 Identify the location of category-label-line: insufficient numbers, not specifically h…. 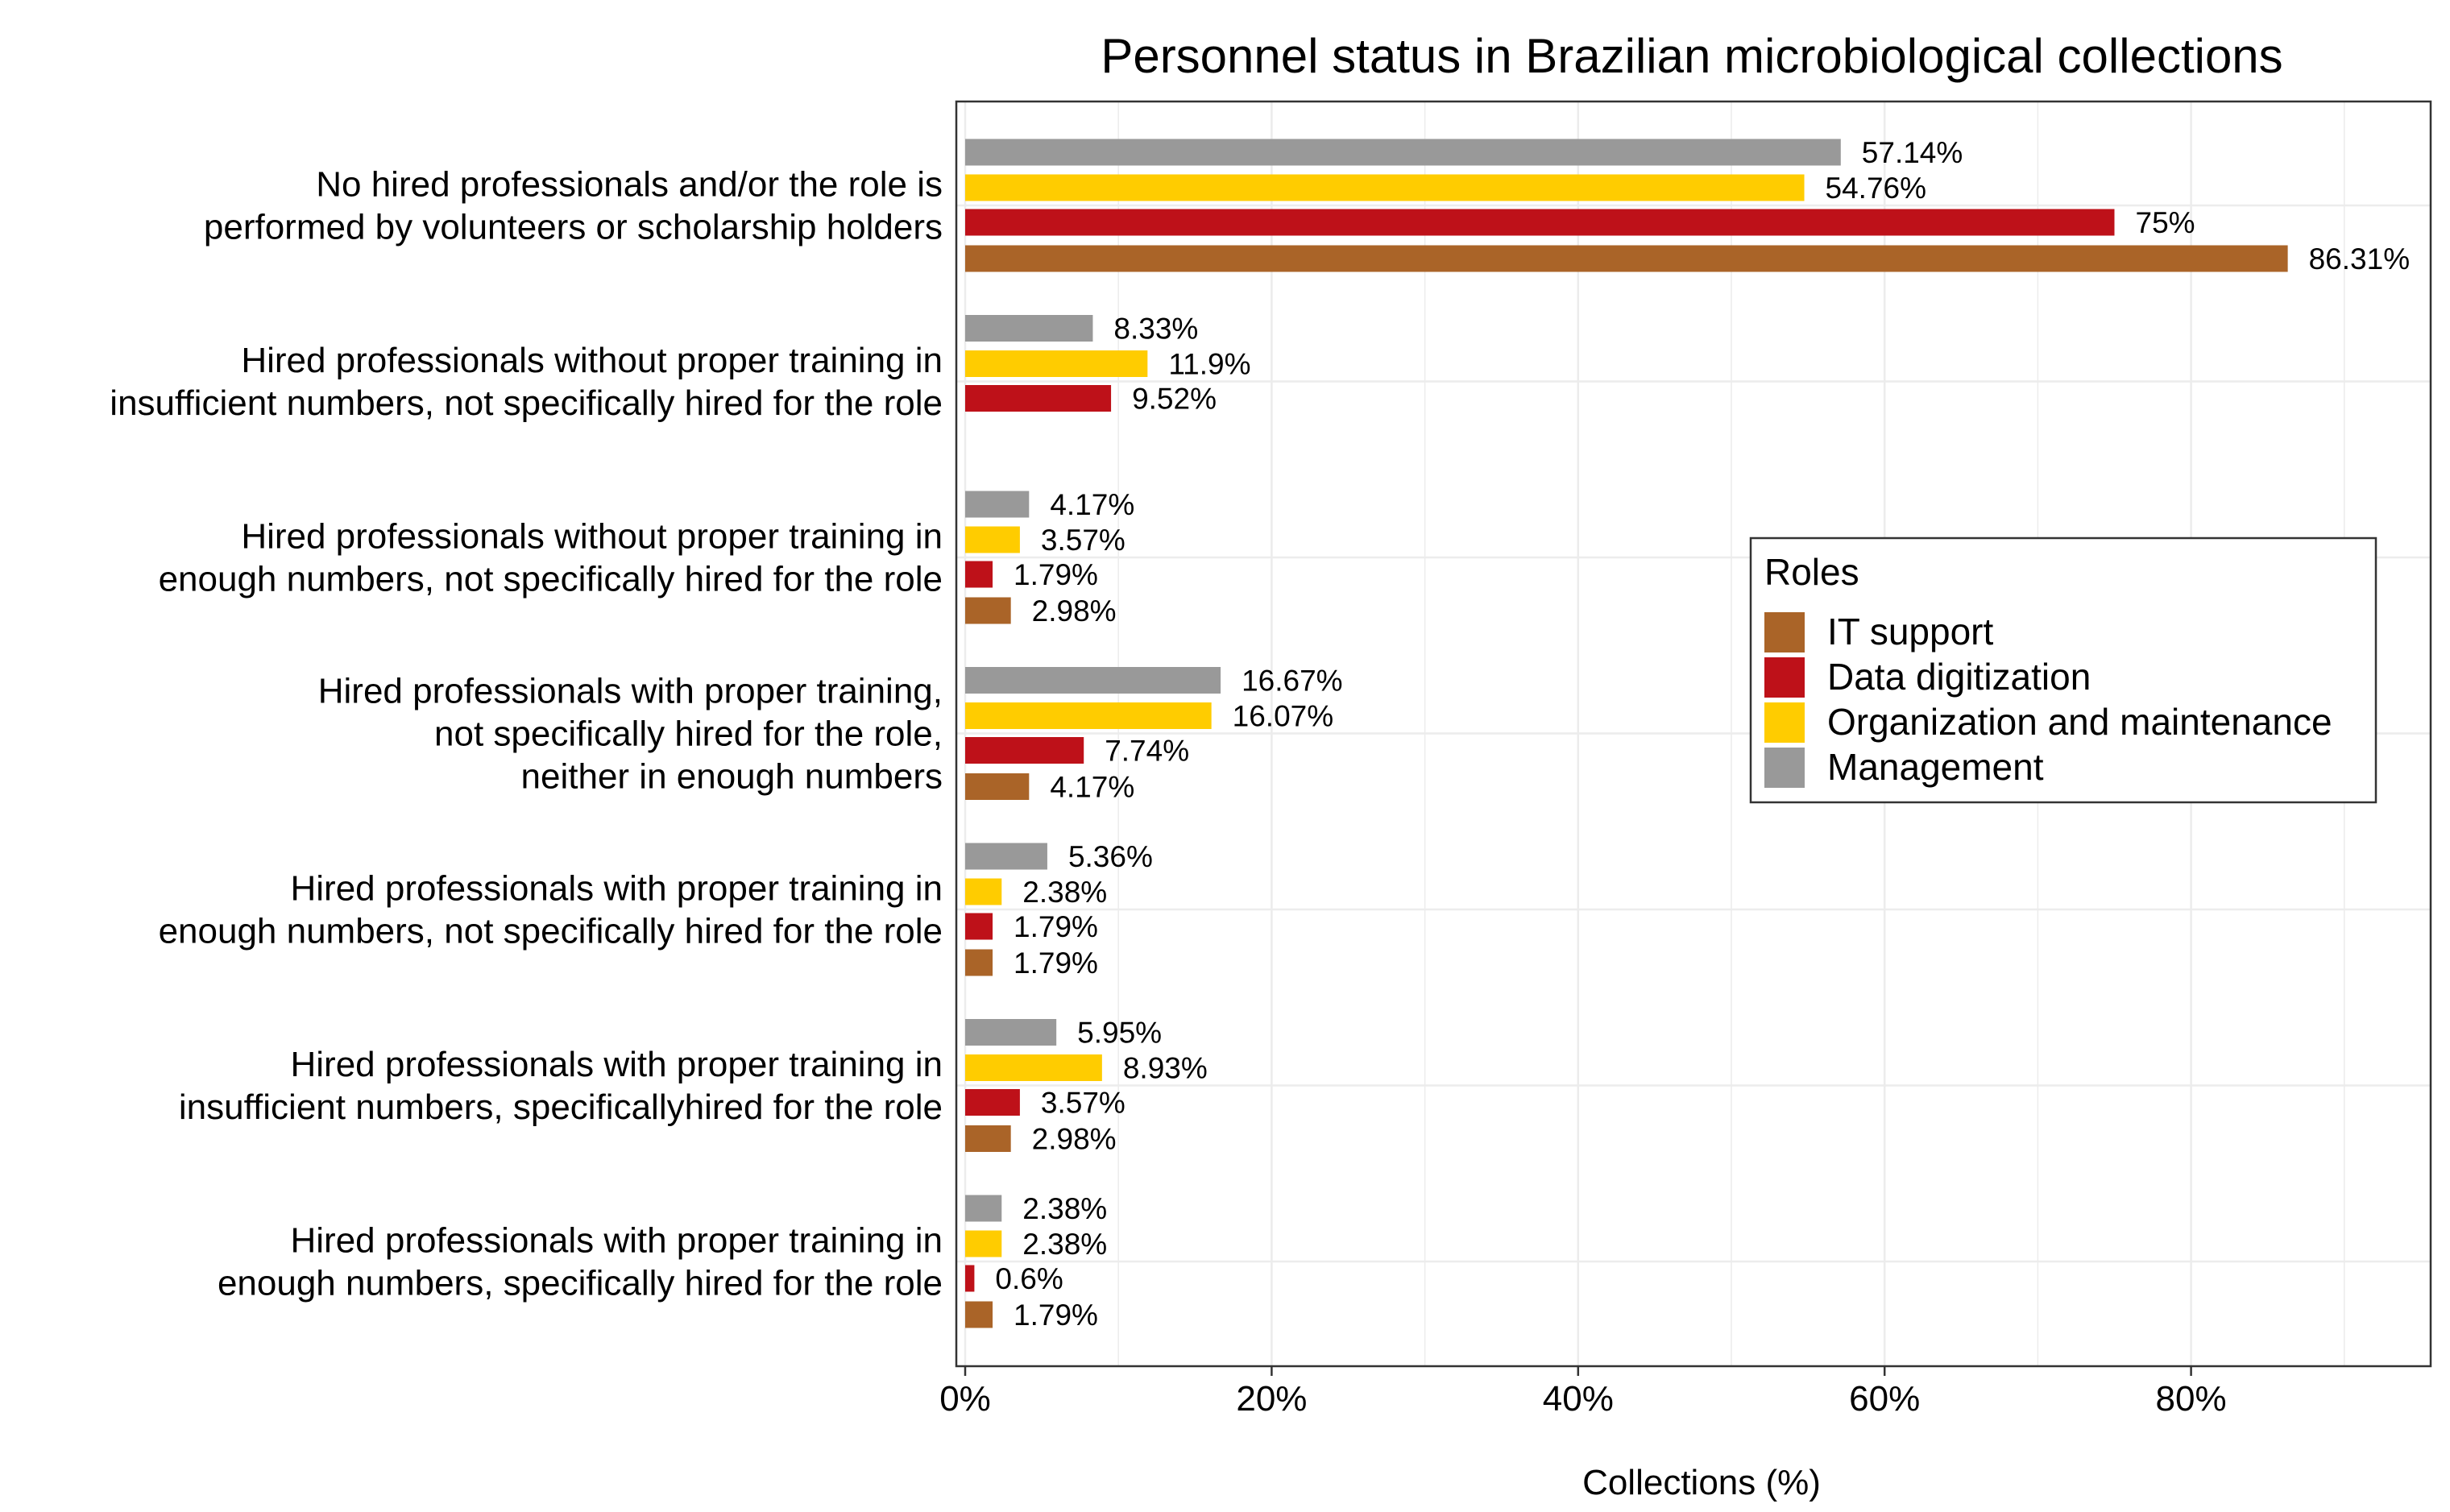
(526, 403).